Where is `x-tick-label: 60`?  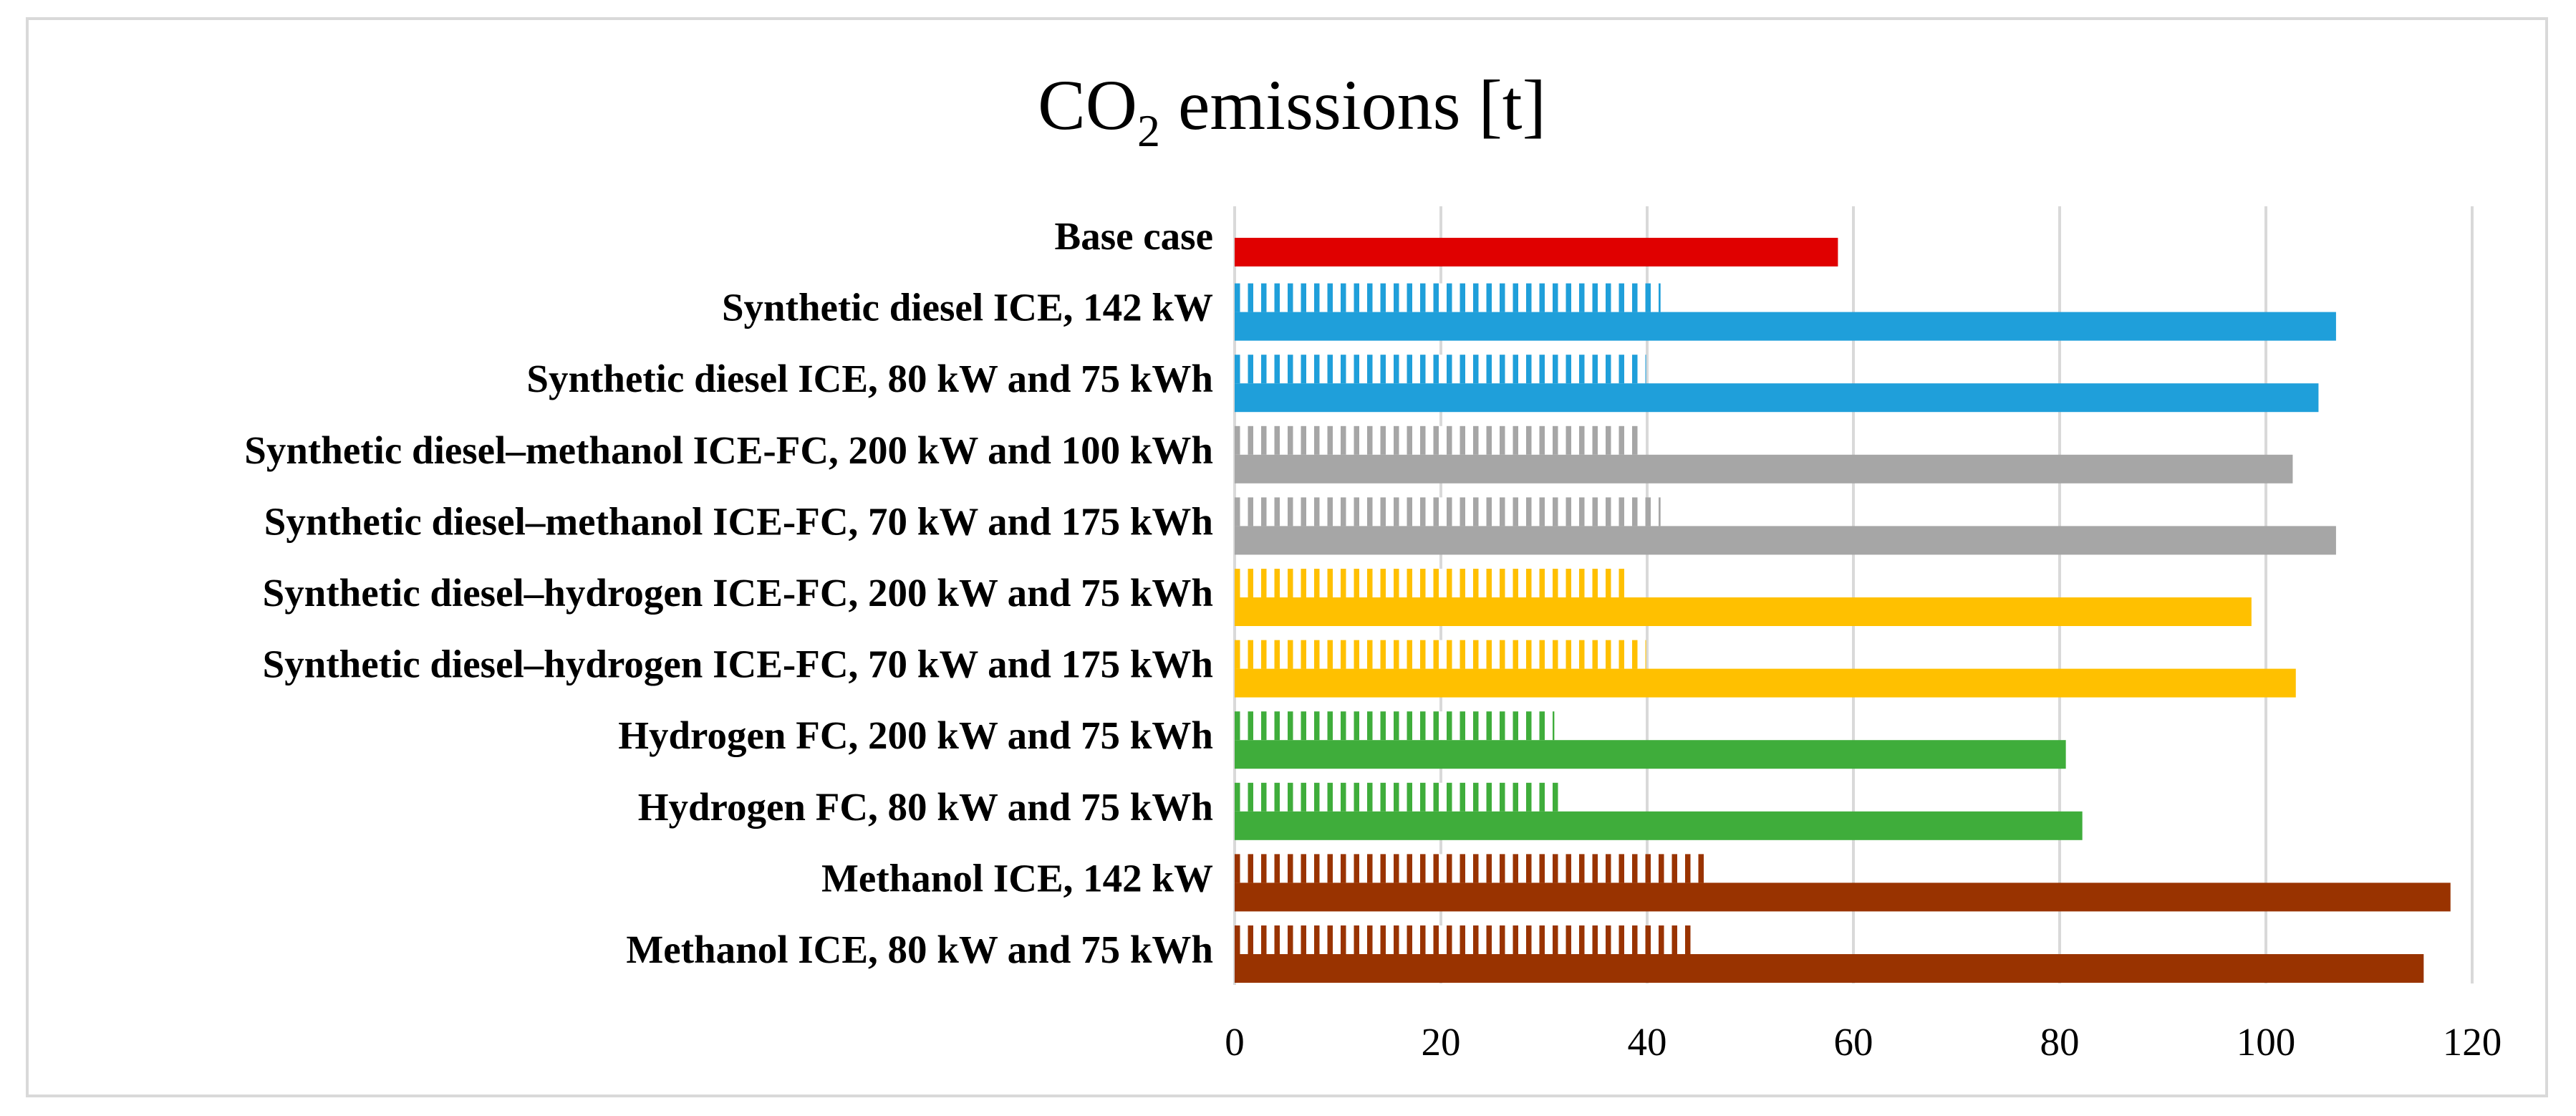
x-tick-label: 60 is located at coordinates (1853, 1042).